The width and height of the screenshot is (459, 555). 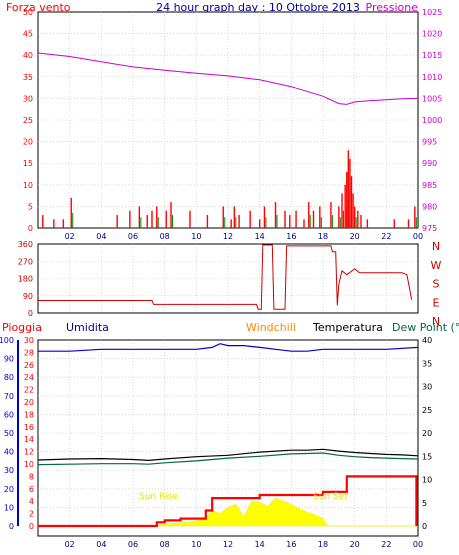 I want to click on rain-tick-label: 0, so click(x=31, y=526).